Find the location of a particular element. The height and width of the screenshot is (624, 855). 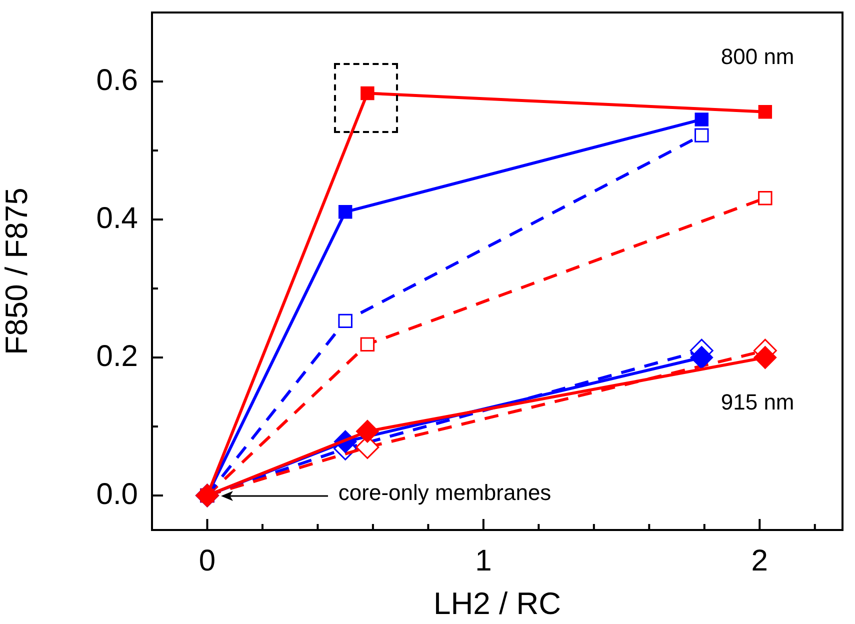

annotation: 800 nm is located at coordinates (757, 57).